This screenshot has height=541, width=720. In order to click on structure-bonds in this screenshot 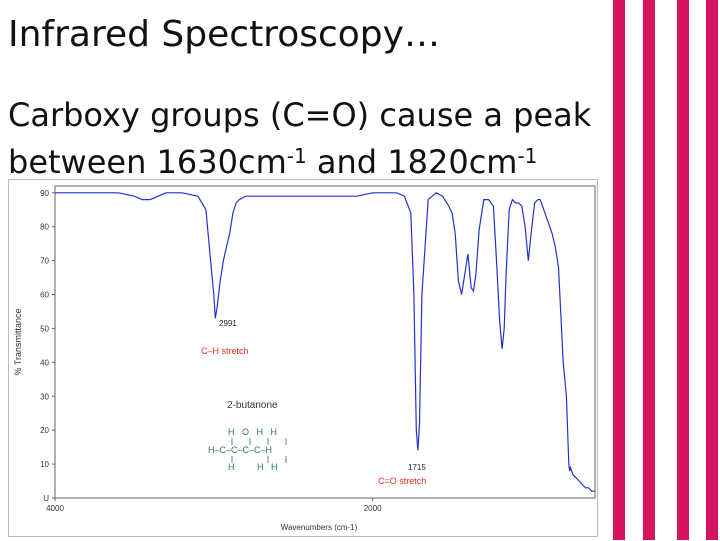, I will do `click(259, 450)`.